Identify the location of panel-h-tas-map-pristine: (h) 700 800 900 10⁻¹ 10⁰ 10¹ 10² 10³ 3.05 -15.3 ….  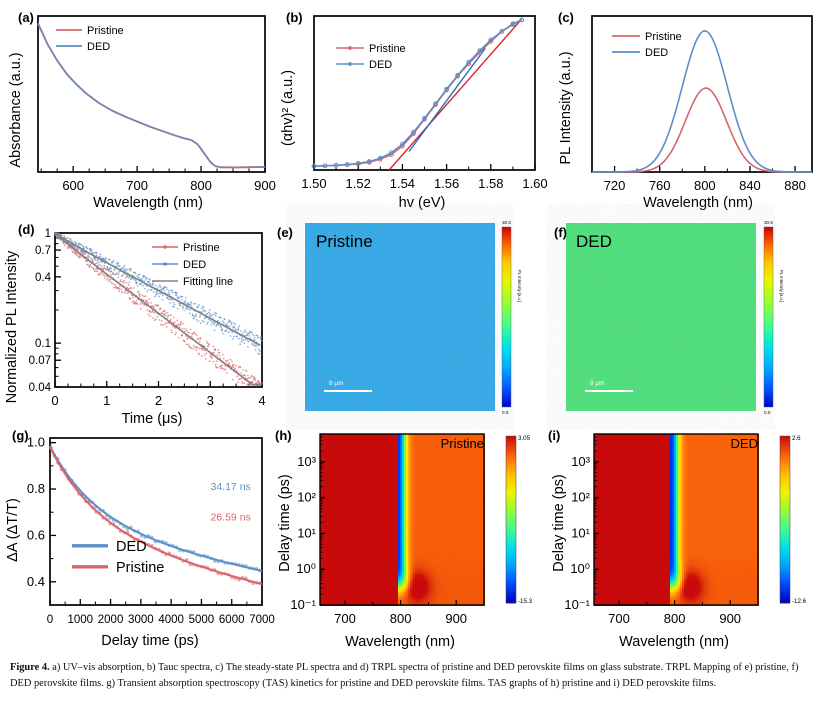
(411, 537).